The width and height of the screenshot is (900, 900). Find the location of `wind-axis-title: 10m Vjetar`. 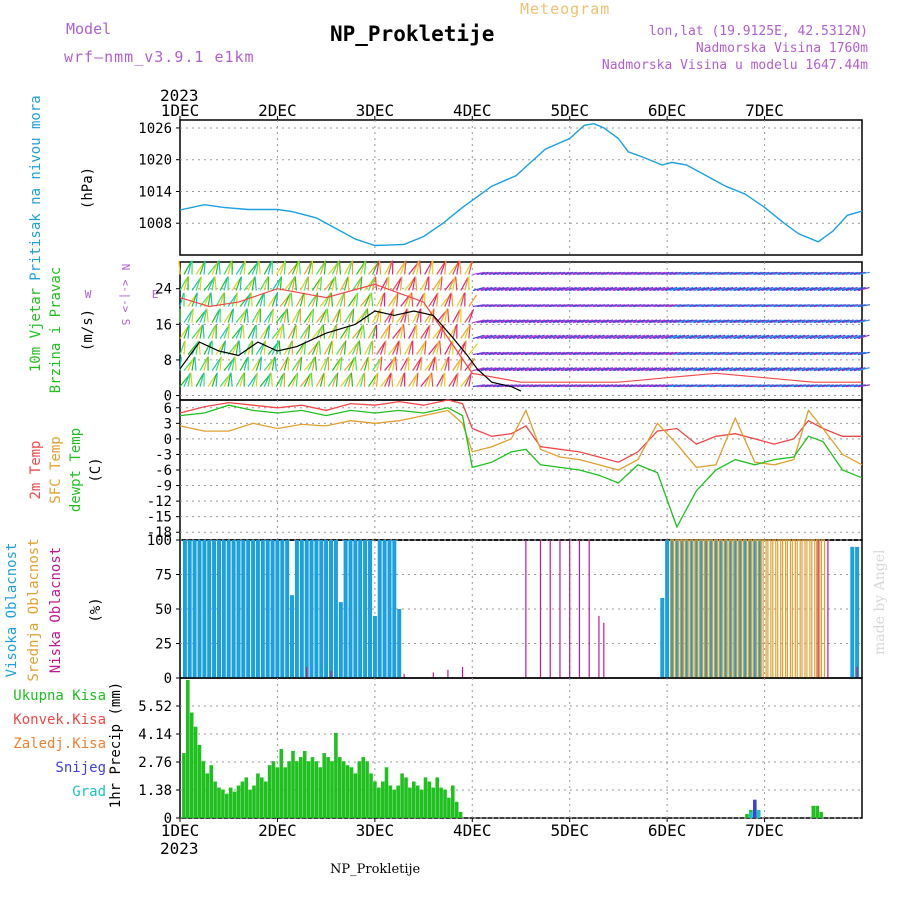

wind-axis-title: 10m Vjetar is located at coordinates (36, 330).